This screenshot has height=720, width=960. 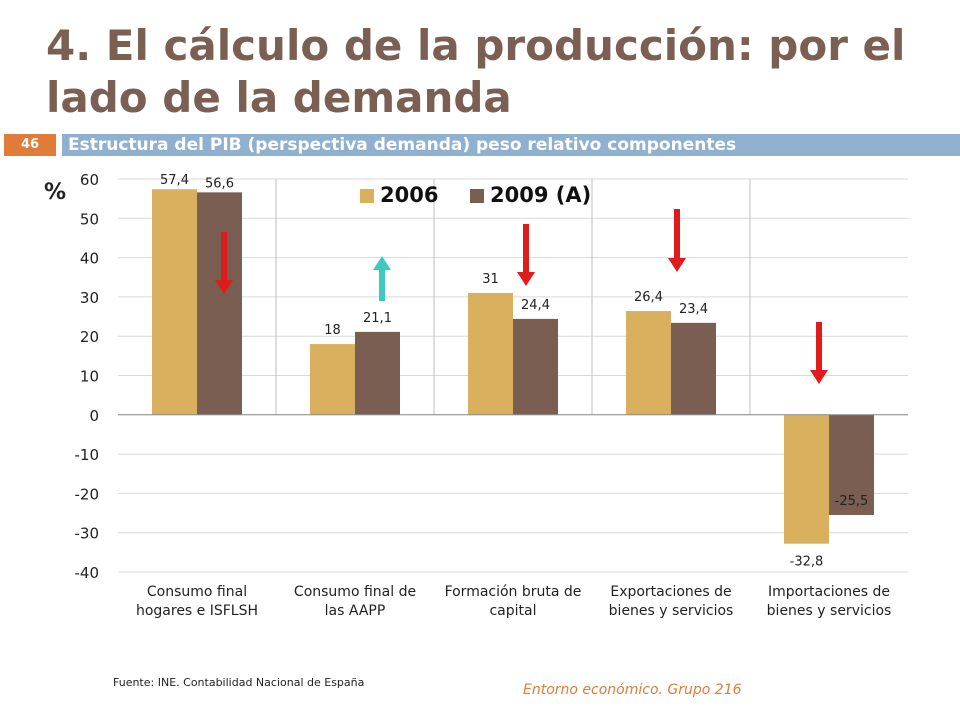 What do you see at coordinates (409, 195) in the screenshot?
I see `legend-label-2006: 2006` at bounding box center [409, 195].